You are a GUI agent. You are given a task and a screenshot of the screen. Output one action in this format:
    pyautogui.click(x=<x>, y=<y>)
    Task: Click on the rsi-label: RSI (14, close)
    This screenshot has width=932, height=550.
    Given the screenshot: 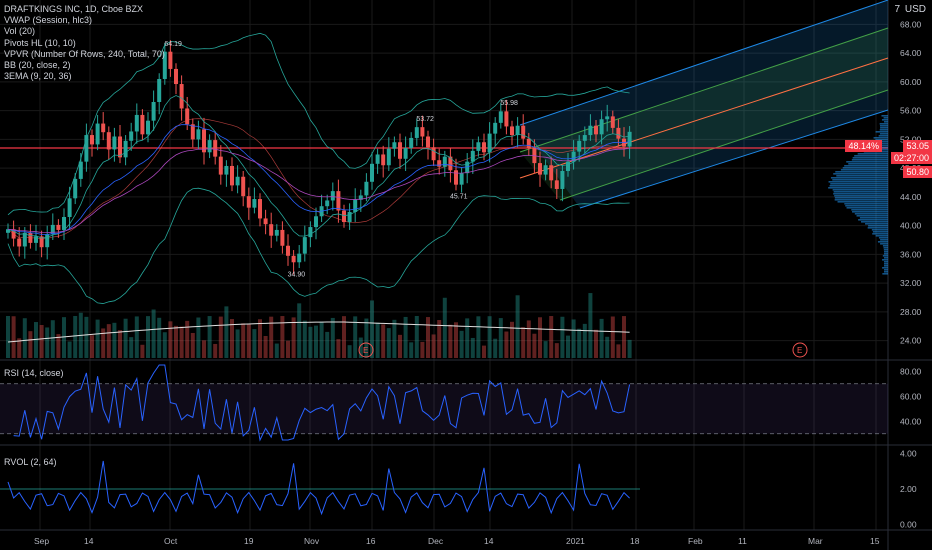 What is the action you would take?
    pyautogui.click(x=34, y=373)
    